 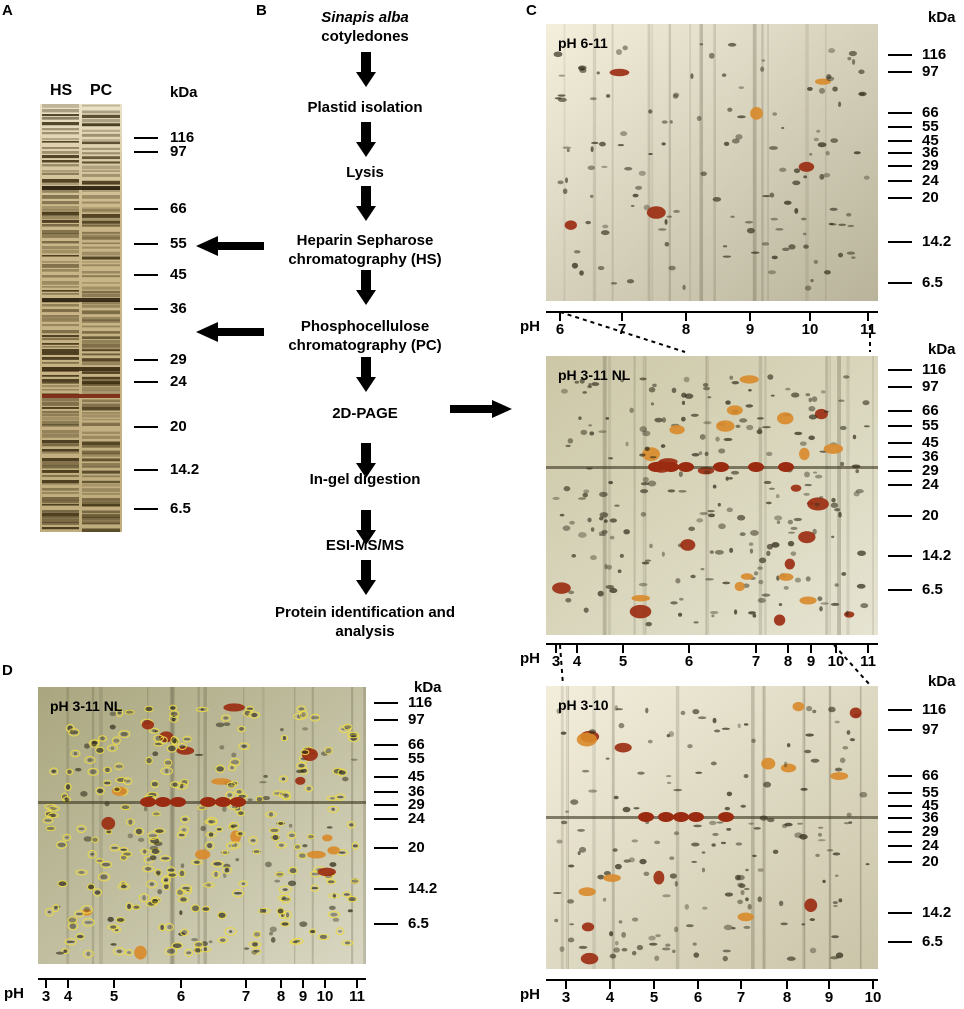 What do you see at coordinates (416, 744) in the screenshot?
I see `marker-label: 66` at bounding box center [416, 744].